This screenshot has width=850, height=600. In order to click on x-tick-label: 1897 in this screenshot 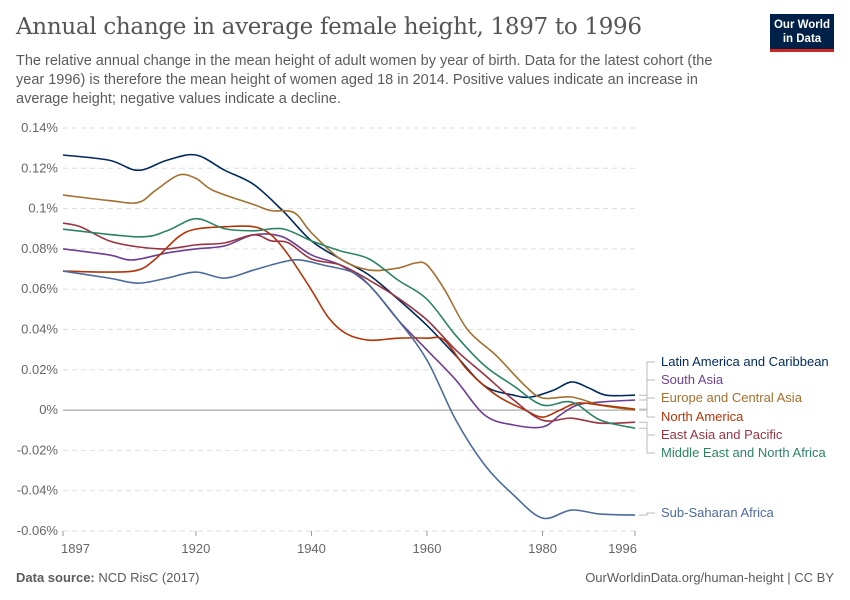, I will do `click(75, 548)`.